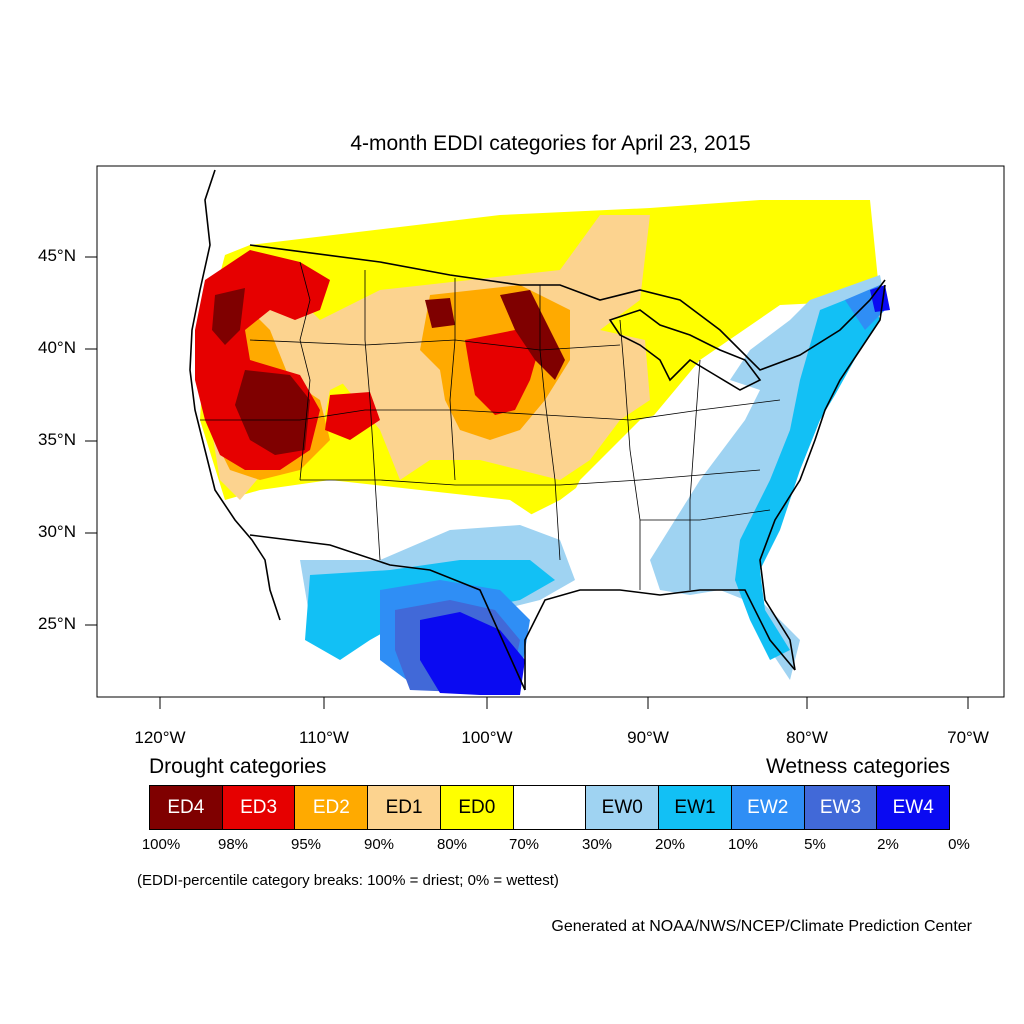 This screenshot has width=1024, height=1024. I want to click on legend-ew3-label: EW3, so click(840, 807).